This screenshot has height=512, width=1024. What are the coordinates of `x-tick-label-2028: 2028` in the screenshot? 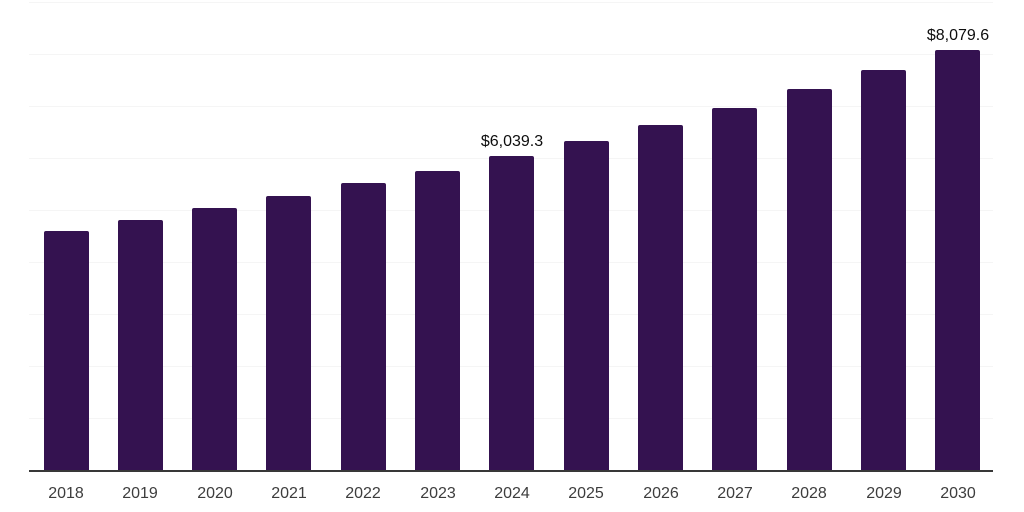 It's located at (809, 493).